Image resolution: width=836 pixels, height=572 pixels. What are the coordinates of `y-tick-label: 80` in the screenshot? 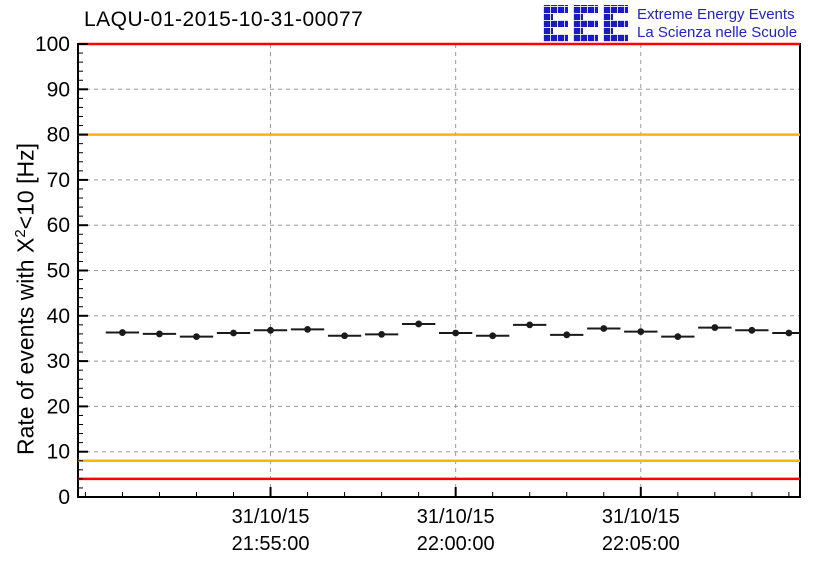 It's located at (58, 135).